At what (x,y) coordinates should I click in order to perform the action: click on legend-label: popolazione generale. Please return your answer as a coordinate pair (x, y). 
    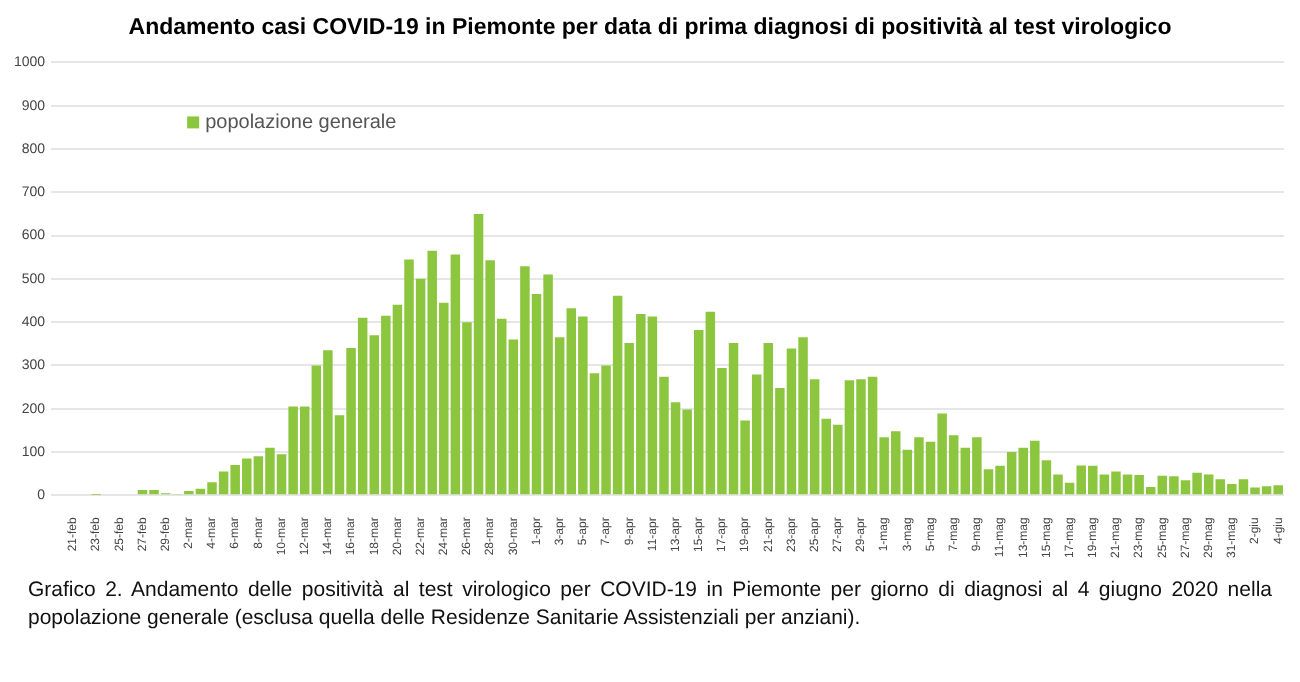
    Looking at the image, I should click on (301, 122).